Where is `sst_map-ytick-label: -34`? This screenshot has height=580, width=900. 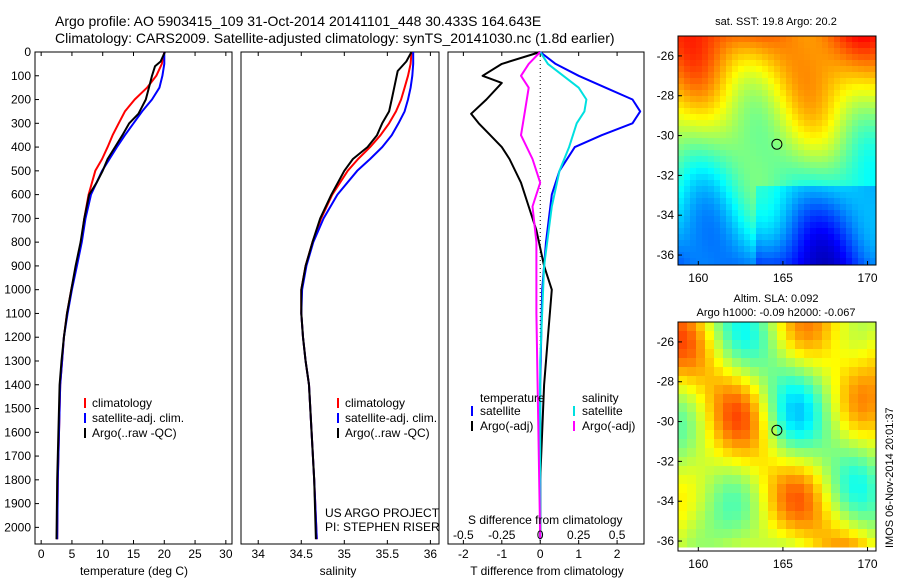 sst_map-ytick-label: -34 is located at coordinates (666, 215).